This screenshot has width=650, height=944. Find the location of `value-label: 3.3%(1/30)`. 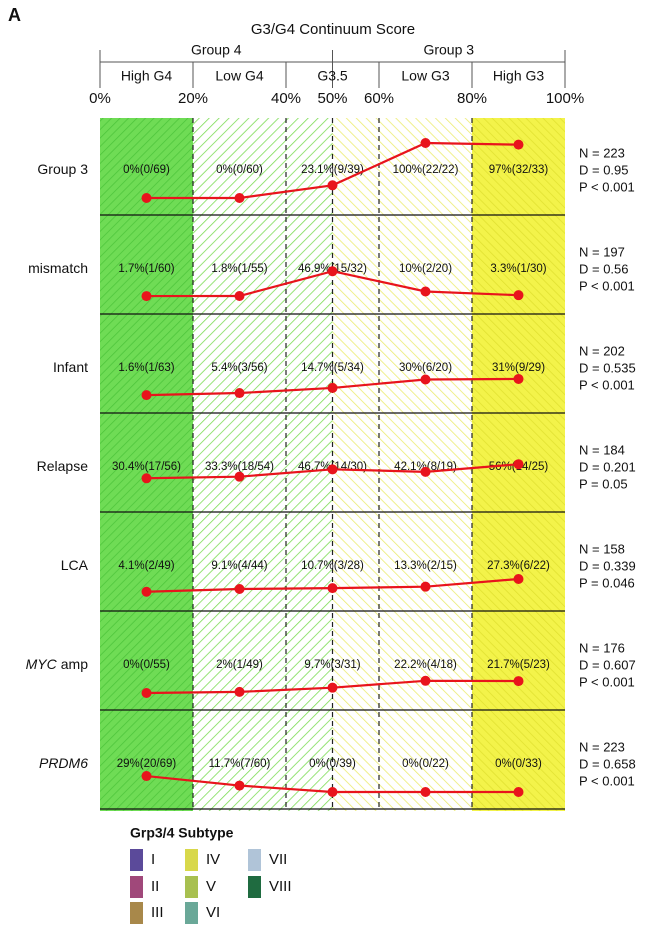

value-label: 3.3%(1/30) is located at coordinates (518, 269).